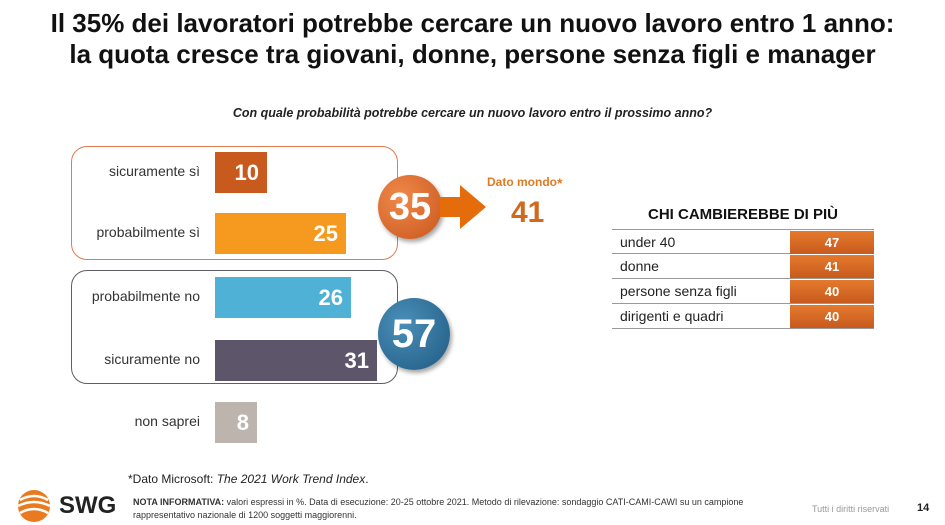 The width and height of the screenshot is (945, 525). What do you see at coordinates (743, 291) in the screenshot?
I see `table-row: persone senza figli 40` at bounding box center [743, 291].